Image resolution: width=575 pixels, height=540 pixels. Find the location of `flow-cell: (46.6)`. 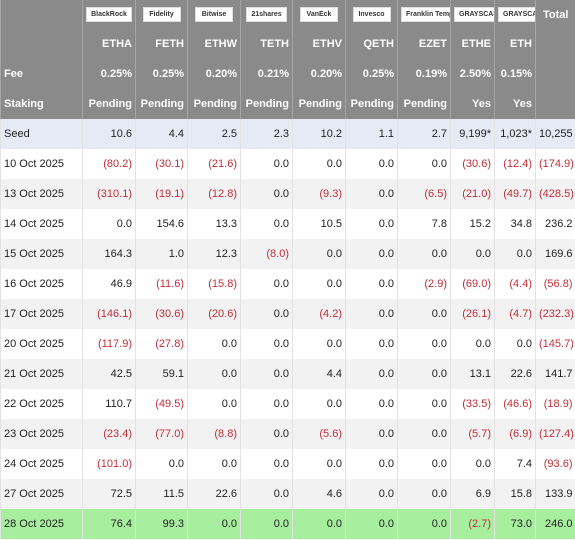

flow-cell: (46.6) is located at coordinates (515, 404).